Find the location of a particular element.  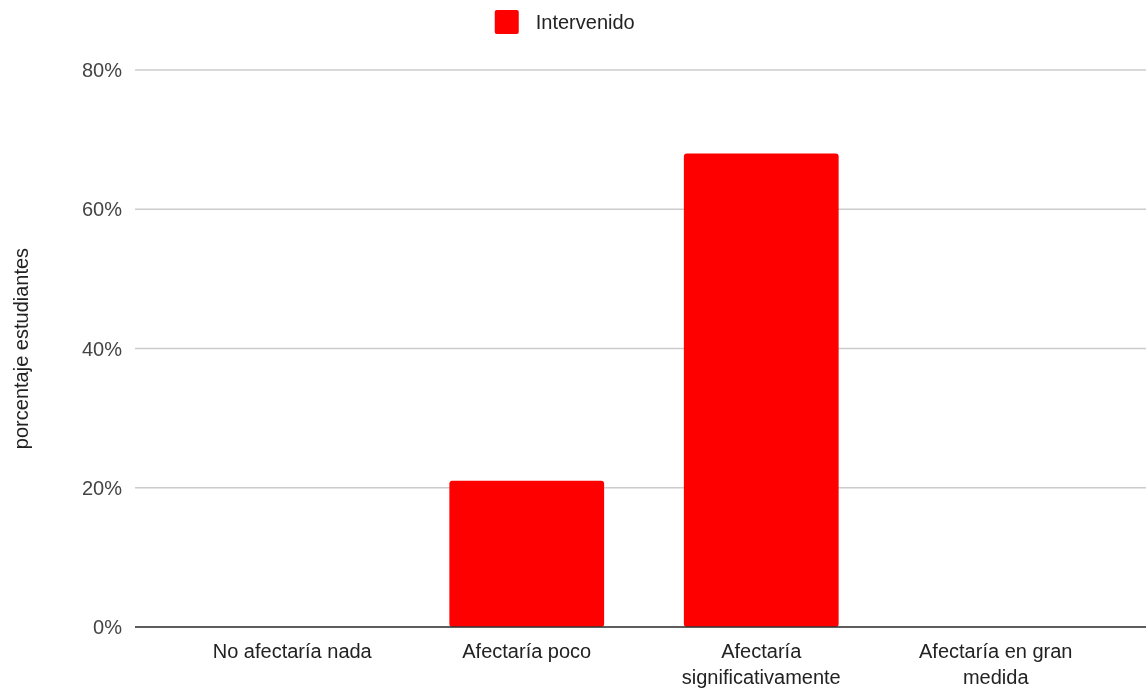

y-tick-label: 40% is located at coordinates (102, 348).